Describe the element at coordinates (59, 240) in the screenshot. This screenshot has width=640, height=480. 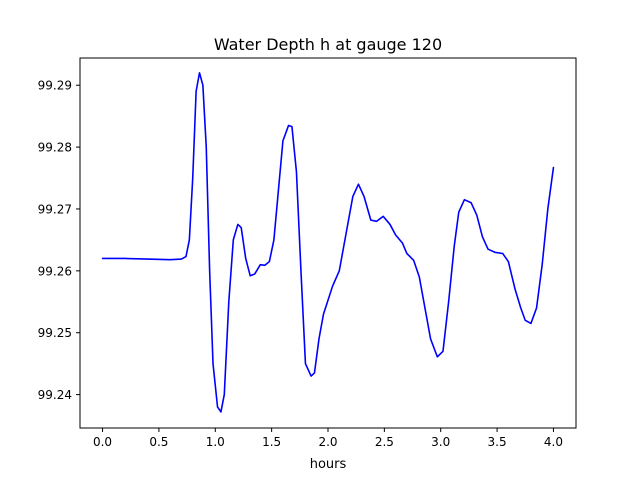
I see `y-axis: 99.24 99.25 99.26 99.27 99.28 99.29` at that location.